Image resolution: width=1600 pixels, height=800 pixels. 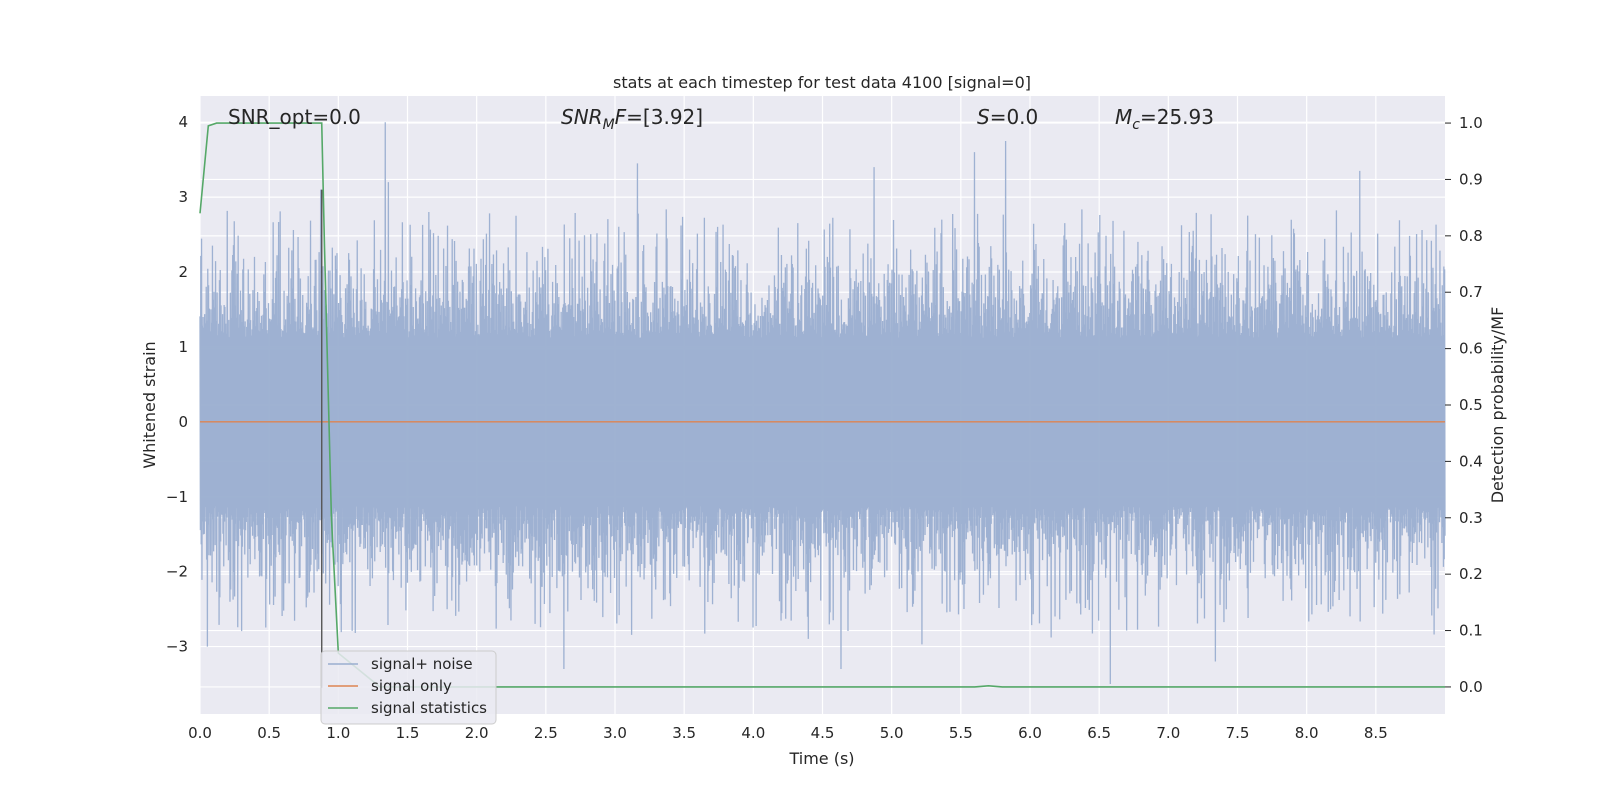 What do you see at coordinates (632, 119) in the screenshot?
I see `annotation-snr-mf: SNRMF=[3.92]` at bounding box center [632, 119].